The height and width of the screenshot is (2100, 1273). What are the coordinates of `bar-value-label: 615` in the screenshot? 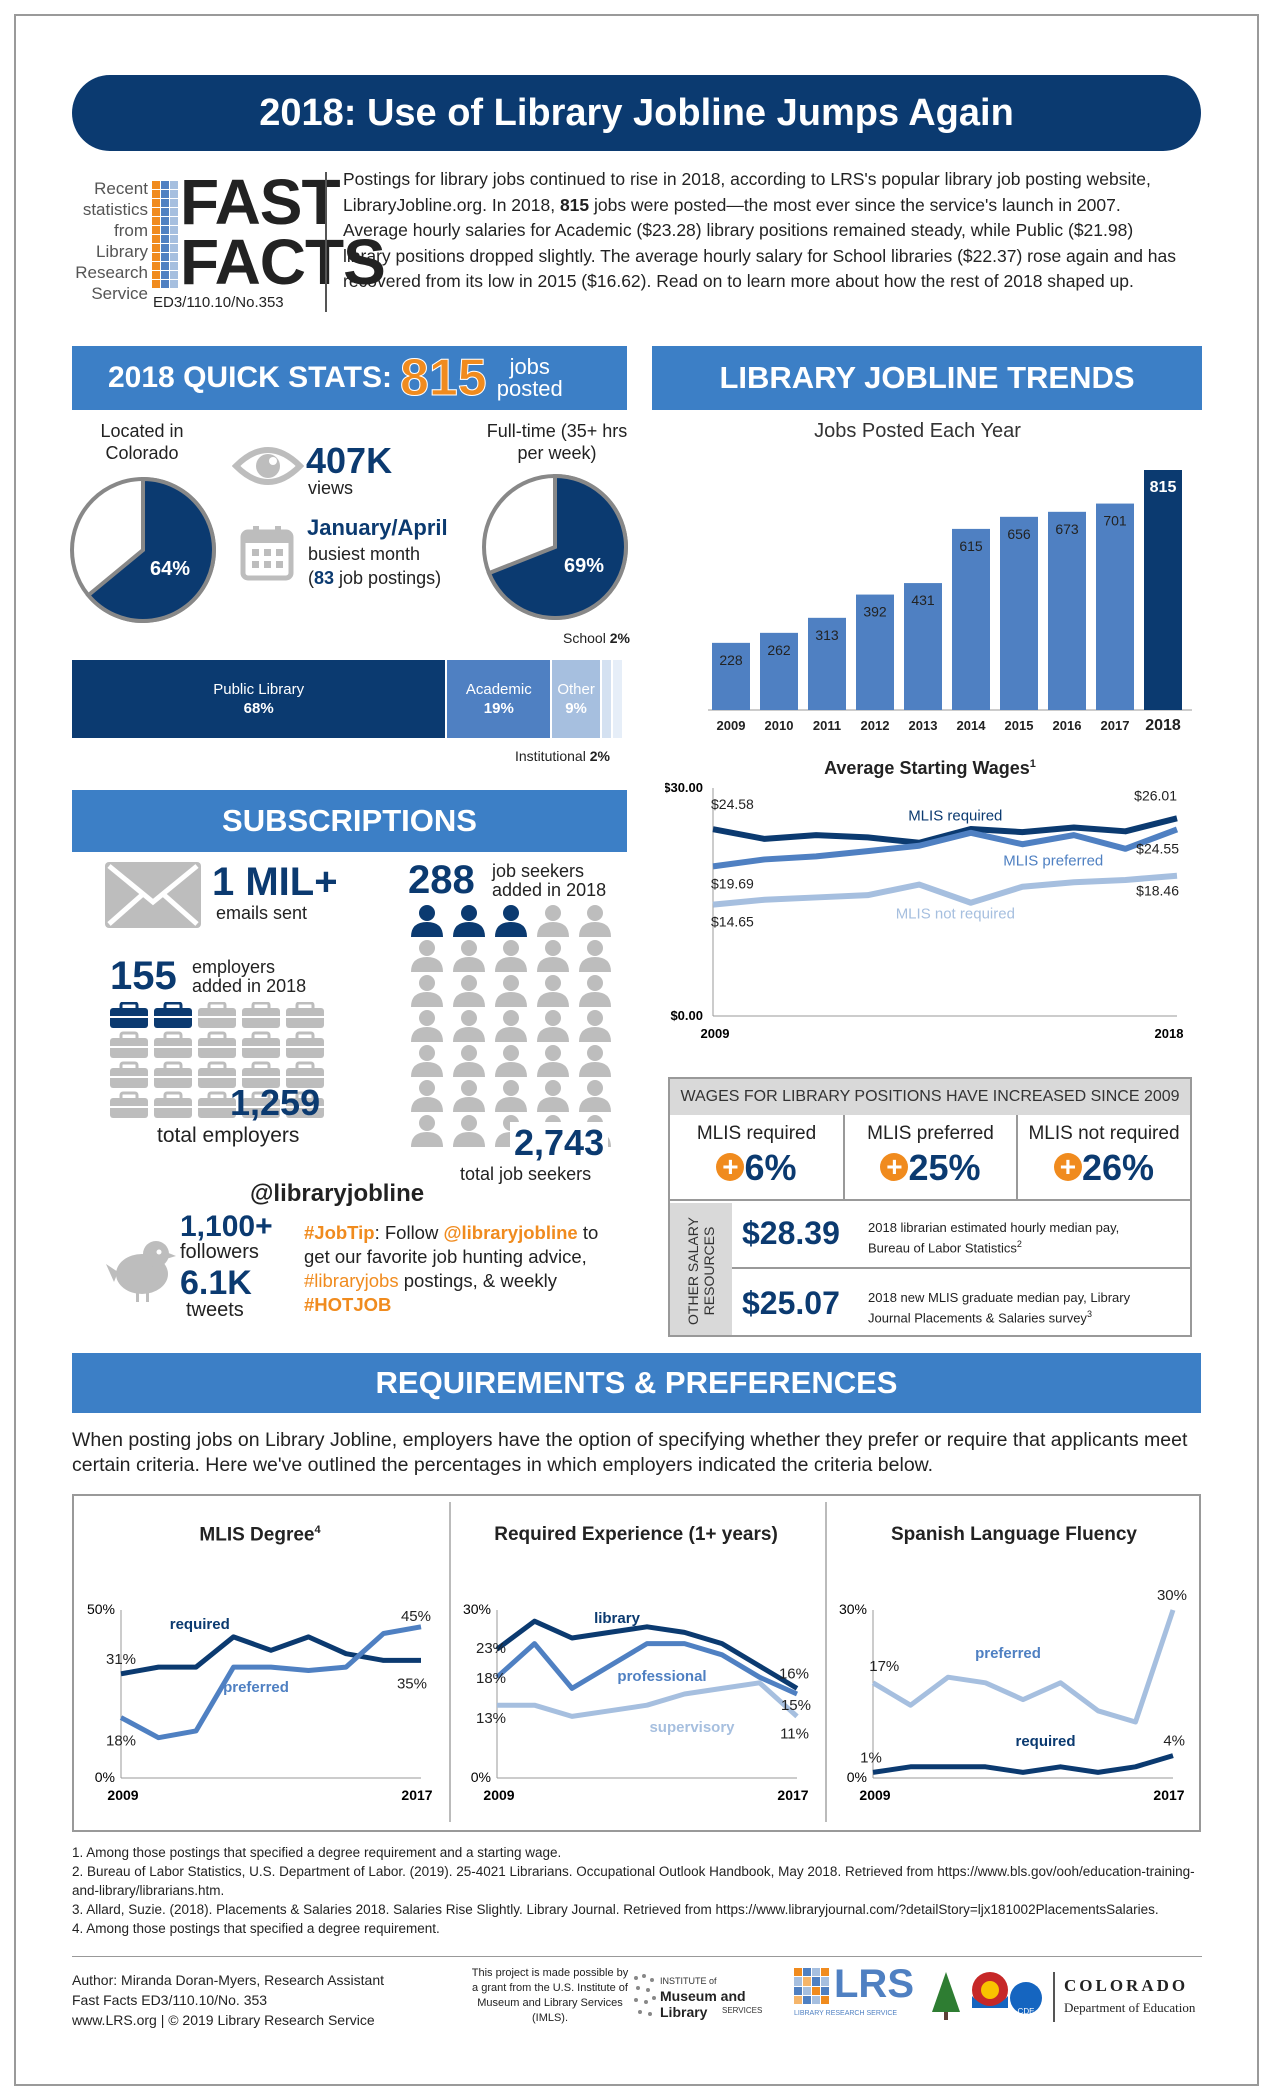 It's located at (971, 546).